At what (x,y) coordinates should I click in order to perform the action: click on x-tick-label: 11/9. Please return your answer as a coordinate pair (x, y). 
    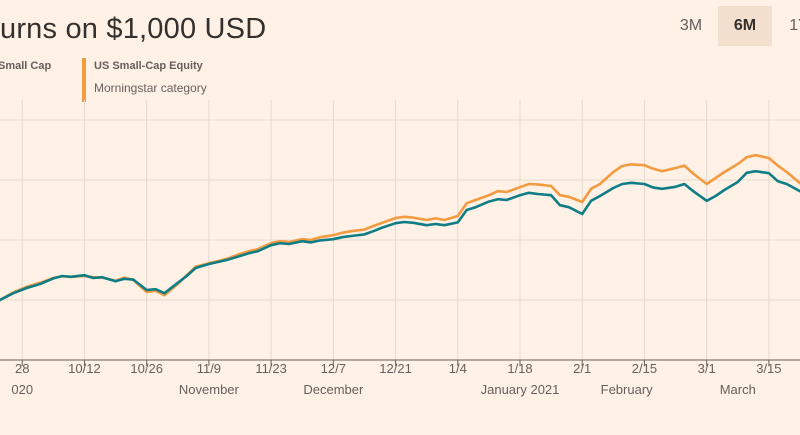
    Looking at the image, I should click on (209, 368).